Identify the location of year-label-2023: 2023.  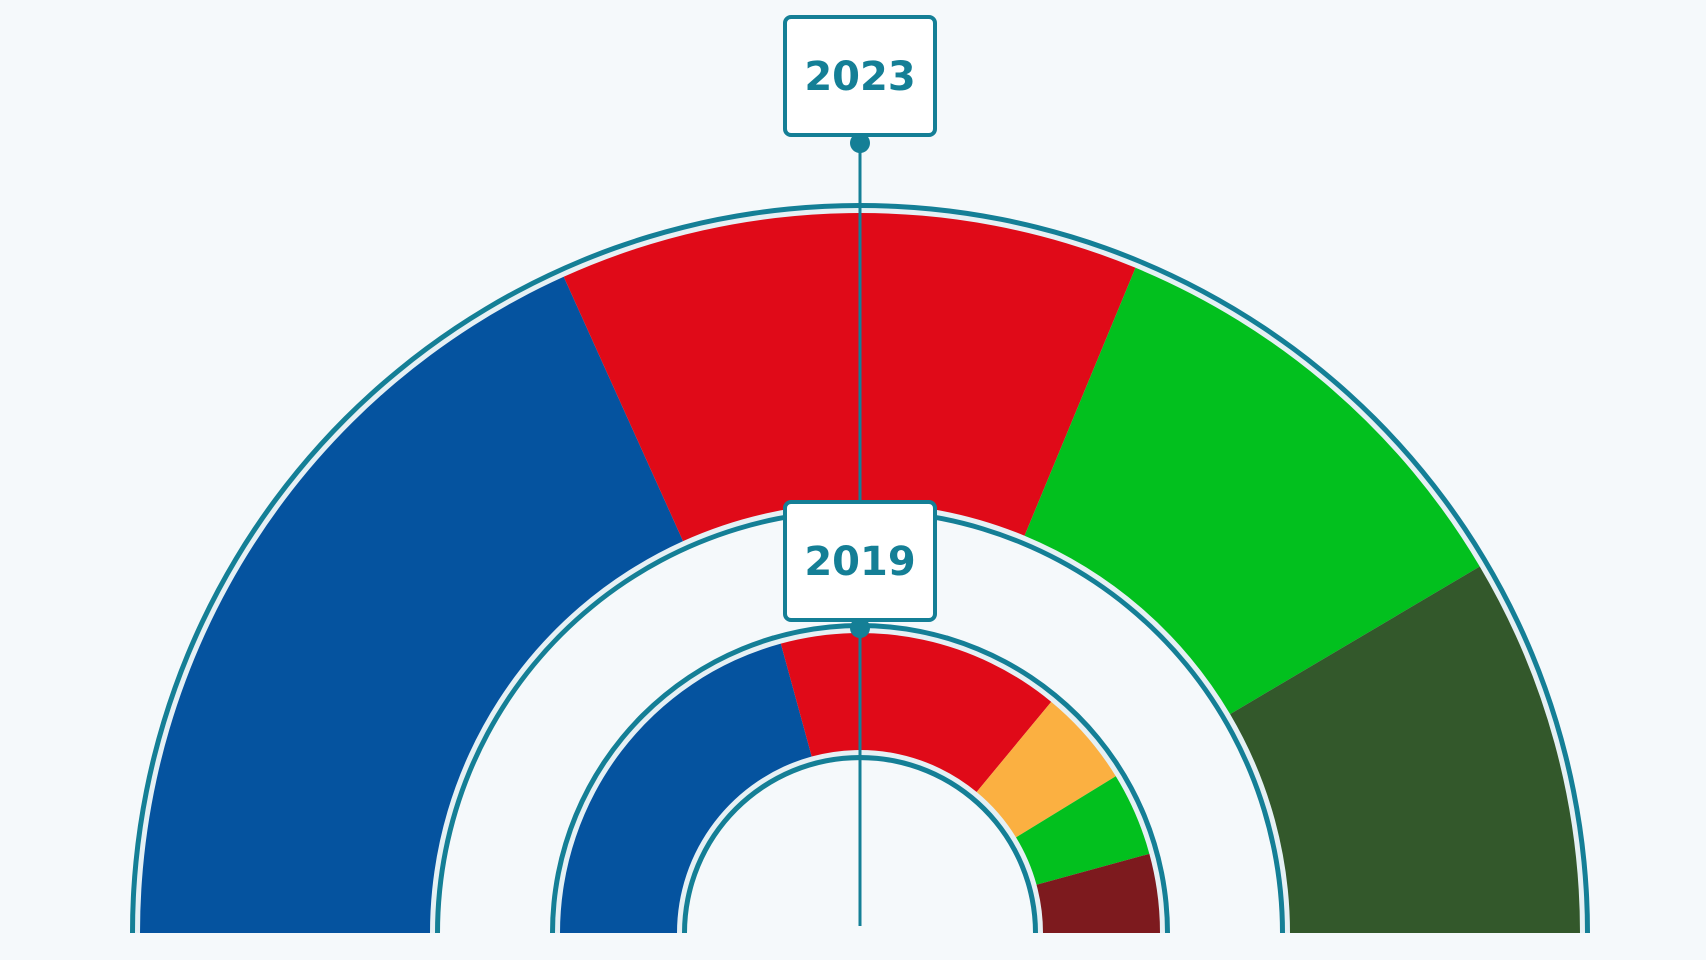
(859, 77).